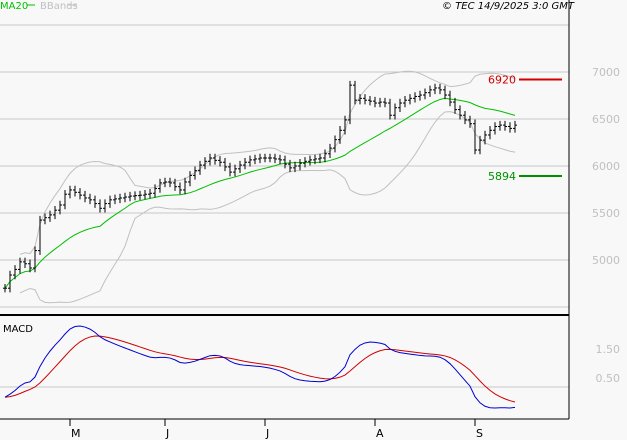 This screenshot has height=440, width=627. I want to click on price-tick-label: 6000, so click(606, 166).